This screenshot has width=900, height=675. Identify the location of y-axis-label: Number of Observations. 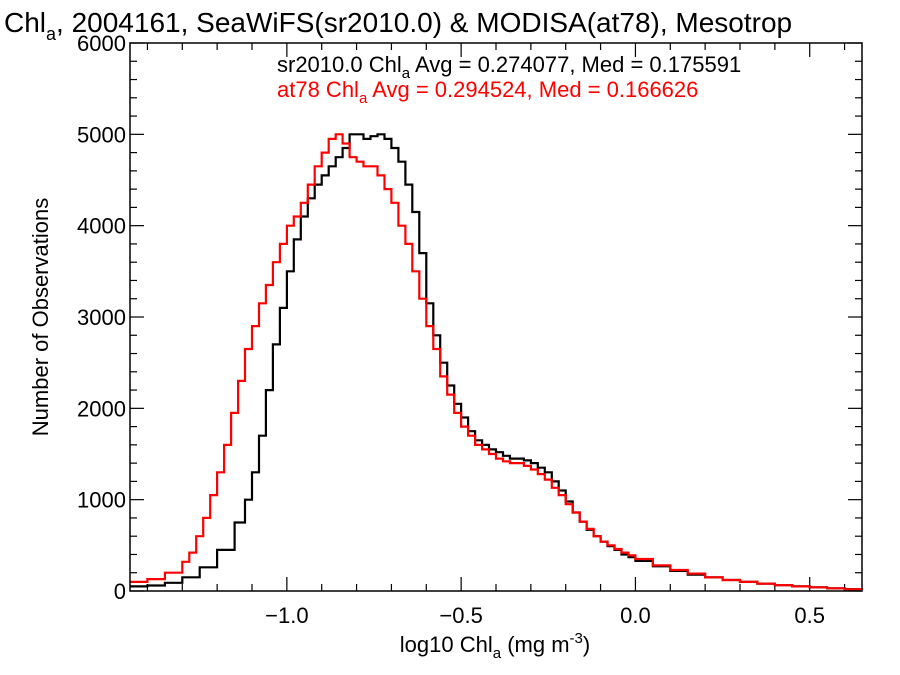
(40, 317).